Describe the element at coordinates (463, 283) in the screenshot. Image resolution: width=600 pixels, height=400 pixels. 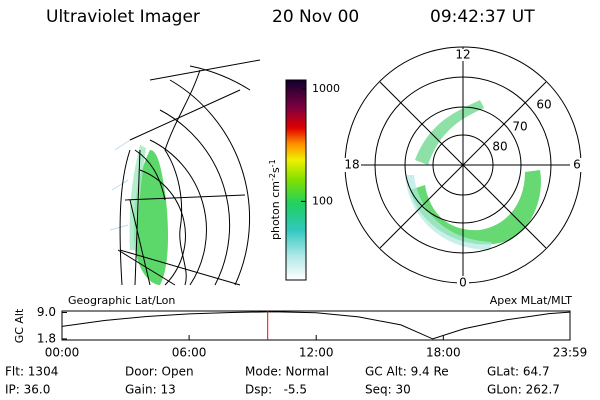
I see `mlt-label: 0` at that location.